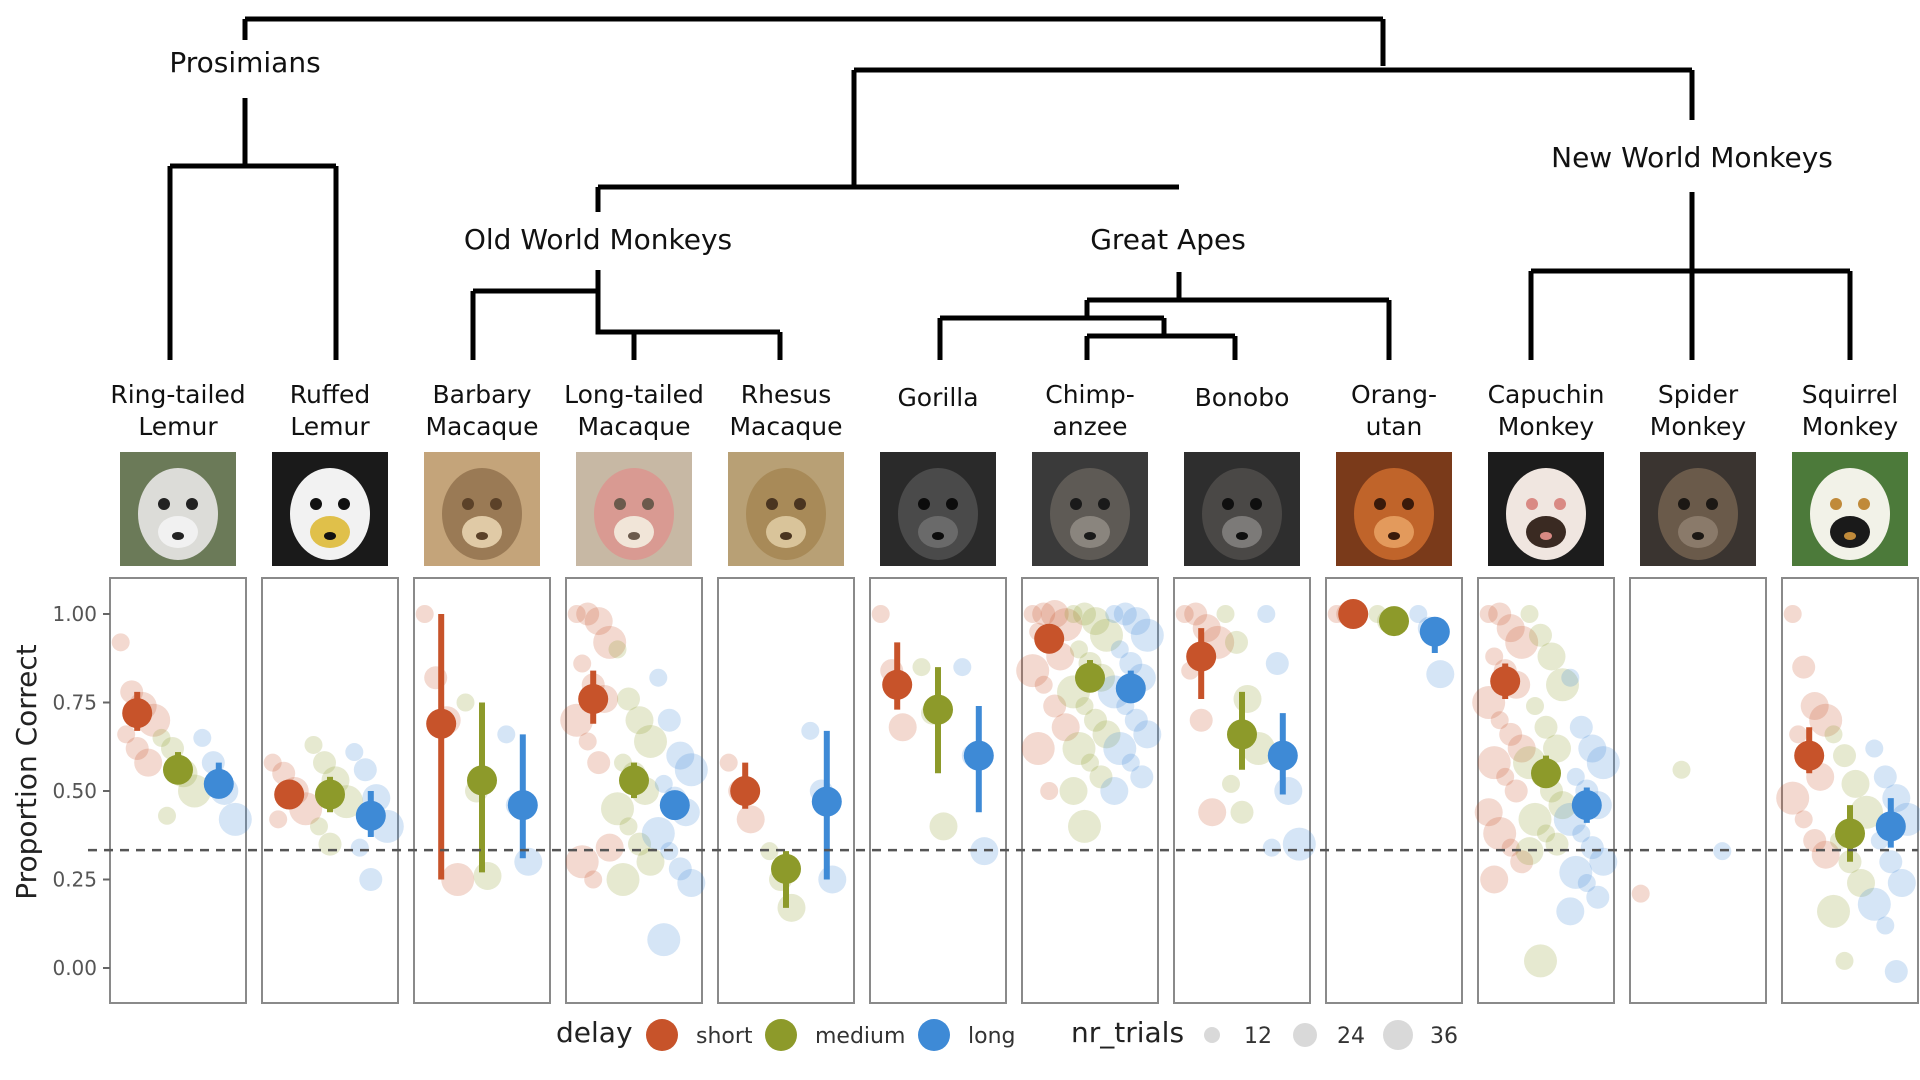  I want to click on clade-label-new-world-monkeys: New World Monkeys, so click(1692, 157).